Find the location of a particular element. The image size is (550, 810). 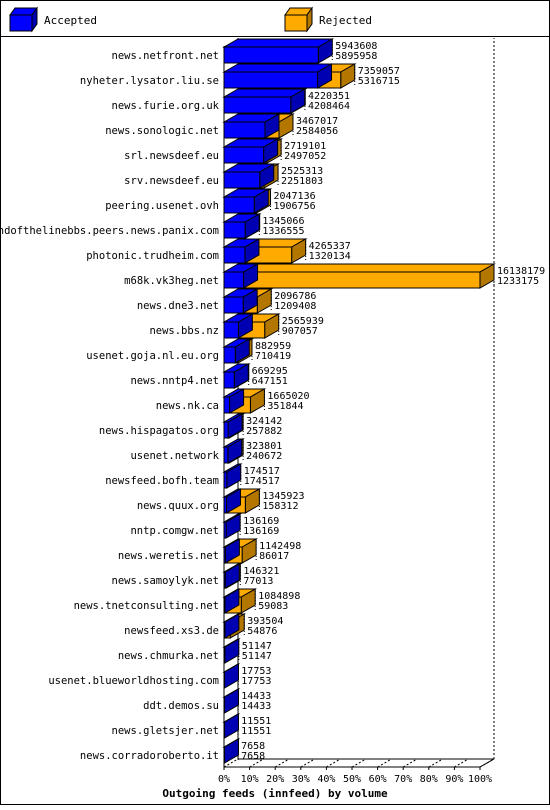

value-label-top-2: 4220351 is located at coordinates (329, 96).